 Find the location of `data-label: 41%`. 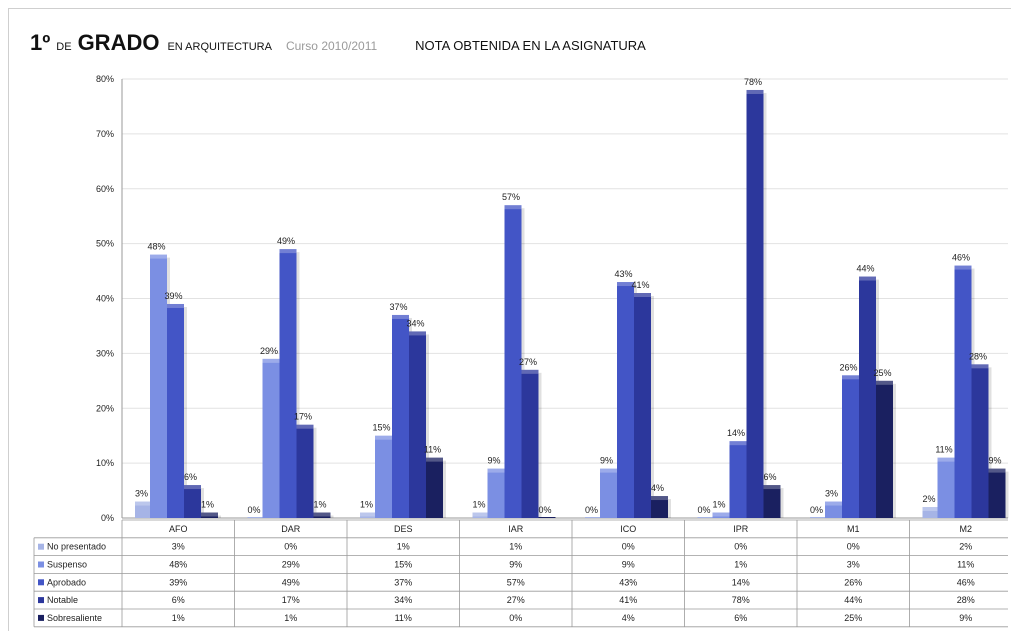

data-label: 41% is located at coordinates (640, 285).